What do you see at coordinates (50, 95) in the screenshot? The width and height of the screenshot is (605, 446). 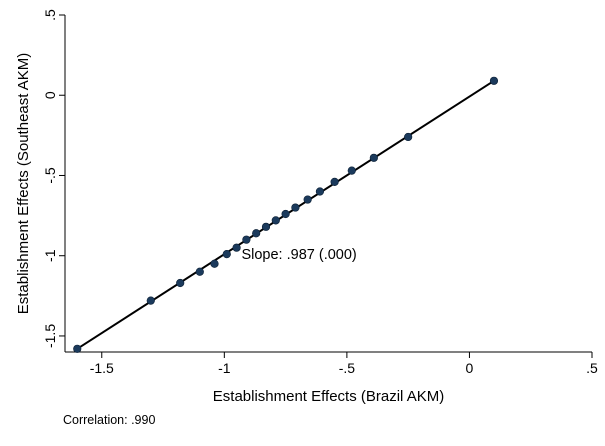 I see `y-tick-label: 0` at bounding box center [50, 95].